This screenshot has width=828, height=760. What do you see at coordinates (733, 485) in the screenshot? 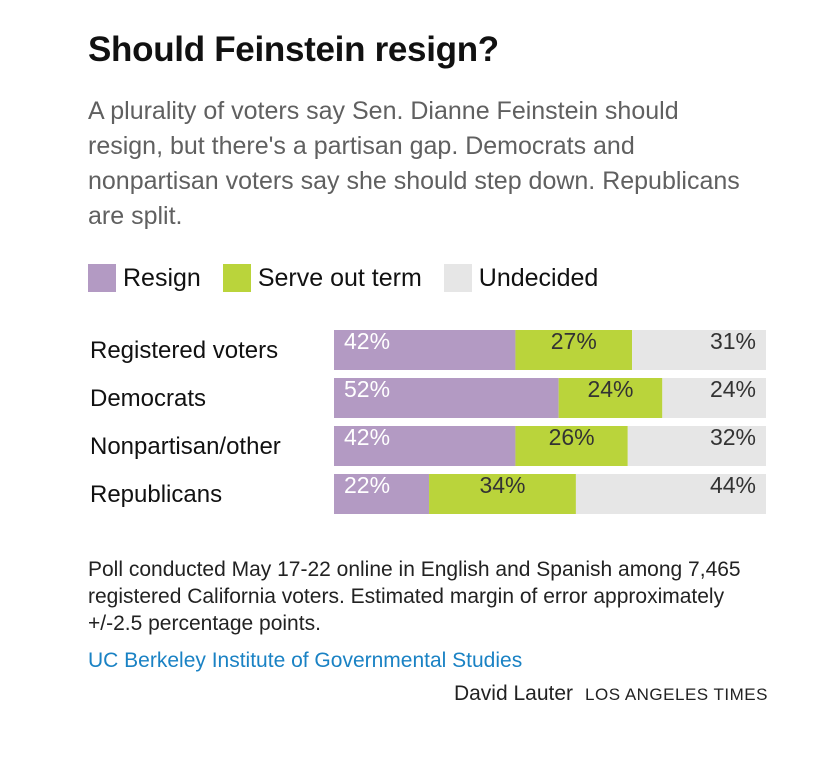
I see `data-label-undecided-republicans: 44%` at bounding box center [733, 485].